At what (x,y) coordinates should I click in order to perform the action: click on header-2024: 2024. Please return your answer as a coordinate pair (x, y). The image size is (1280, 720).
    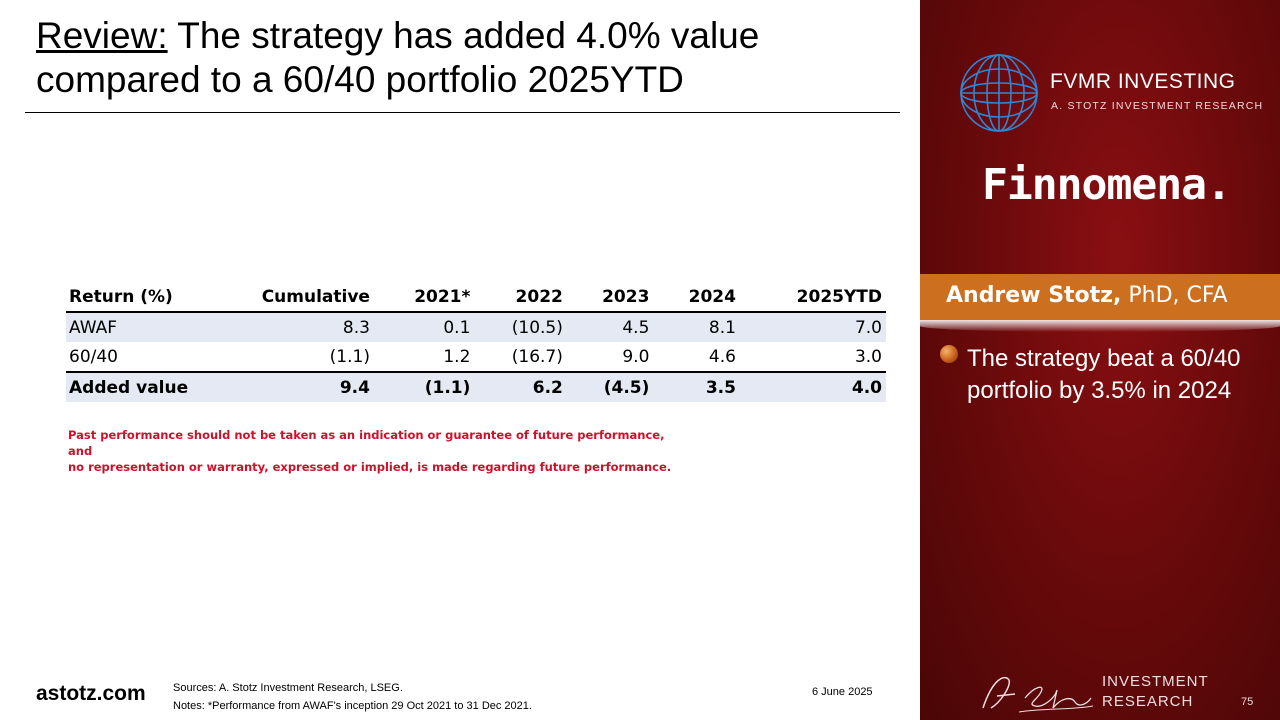
    Looking at the image, I should click on (696, 297).